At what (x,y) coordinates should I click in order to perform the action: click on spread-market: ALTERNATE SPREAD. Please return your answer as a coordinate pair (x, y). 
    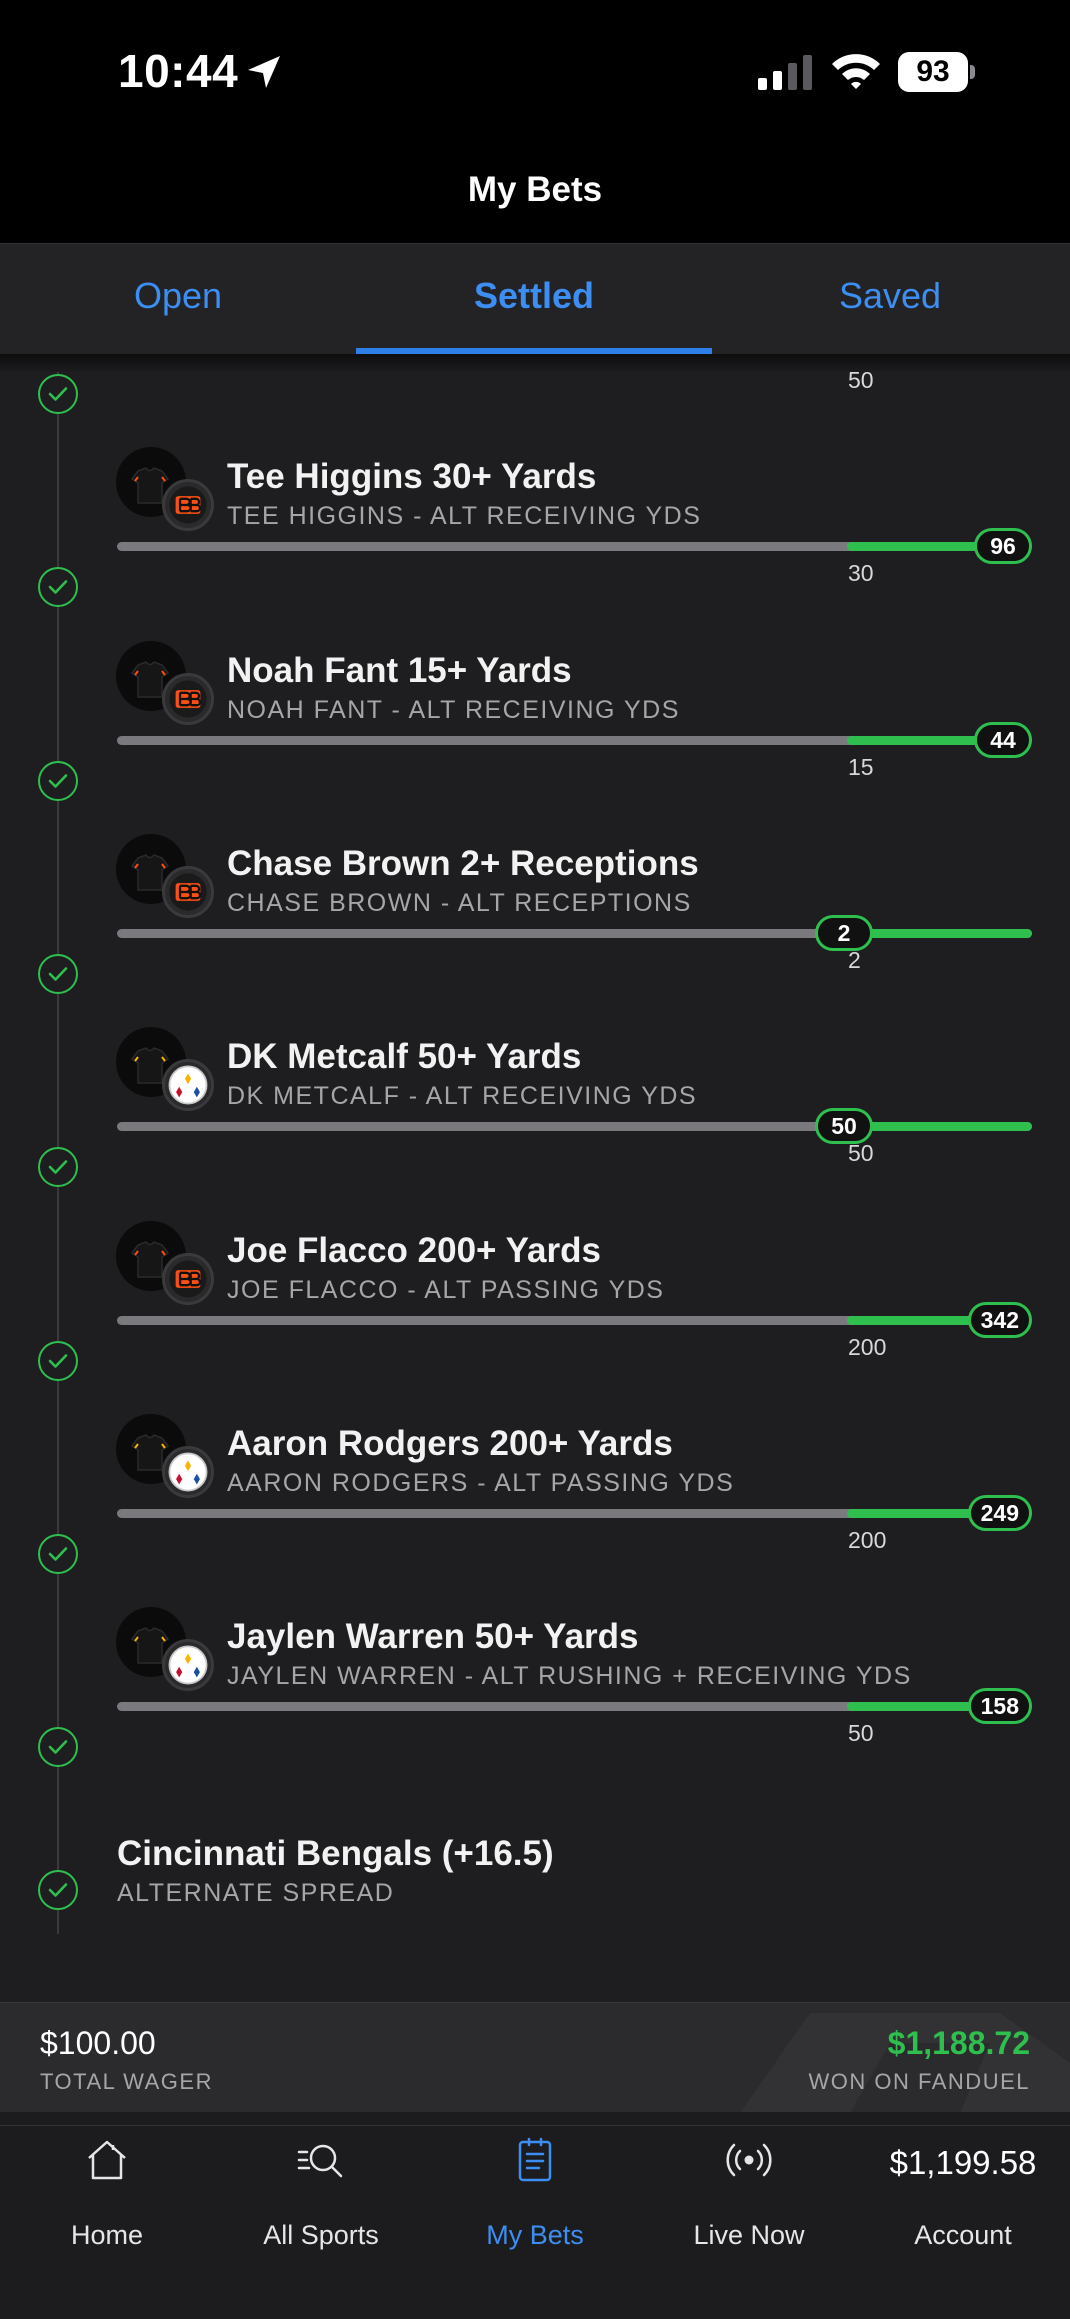
    Looking at the image, I should click on (256, 1893).